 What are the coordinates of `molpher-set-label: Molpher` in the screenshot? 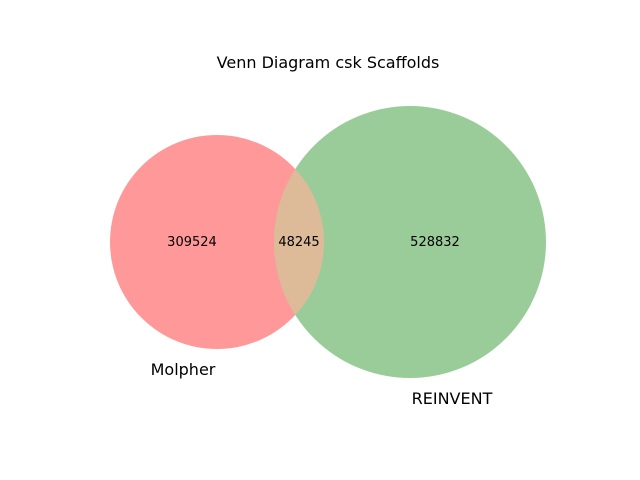 It's located at (183, 369).